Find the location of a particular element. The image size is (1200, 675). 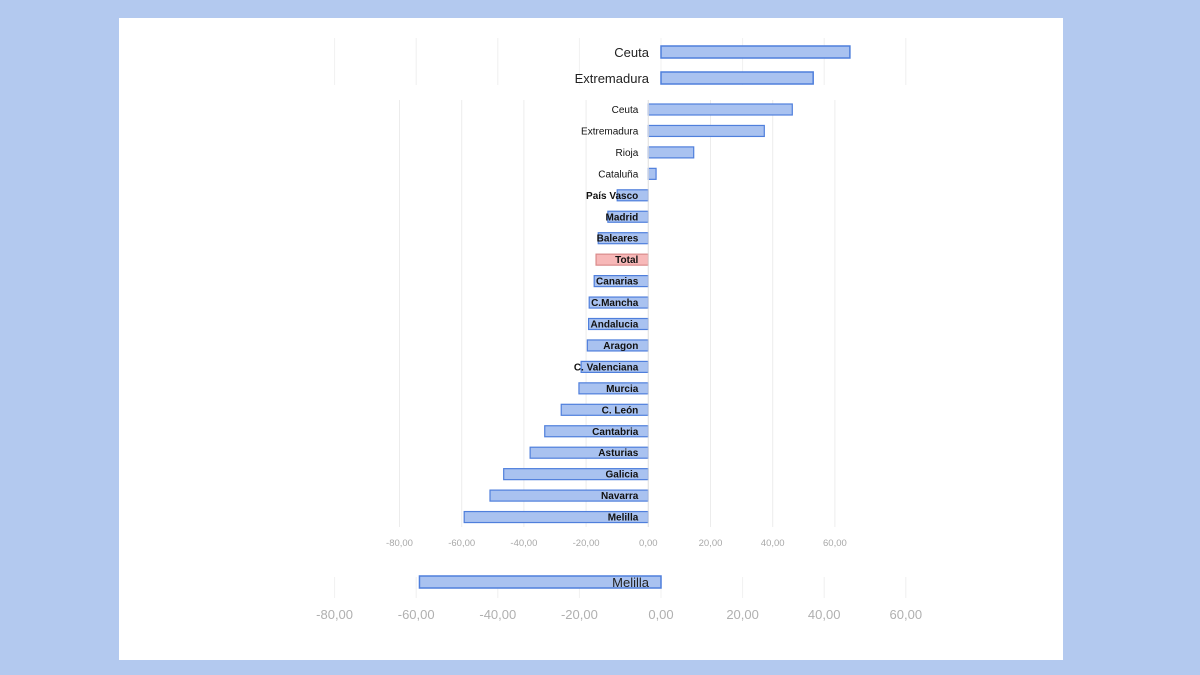

x-tick-label: -20,00 is located at coordinates (586, 543).